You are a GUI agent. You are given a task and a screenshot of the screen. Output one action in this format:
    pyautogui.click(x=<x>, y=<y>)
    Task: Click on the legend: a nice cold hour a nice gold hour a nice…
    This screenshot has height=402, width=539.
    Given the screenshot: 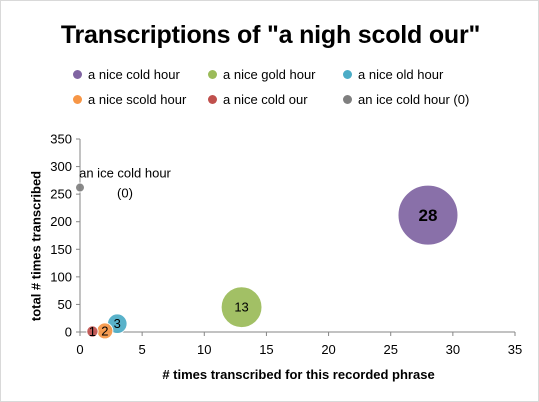 What is the action you would take?
    pyautogui.click(x=293, y=87)
    